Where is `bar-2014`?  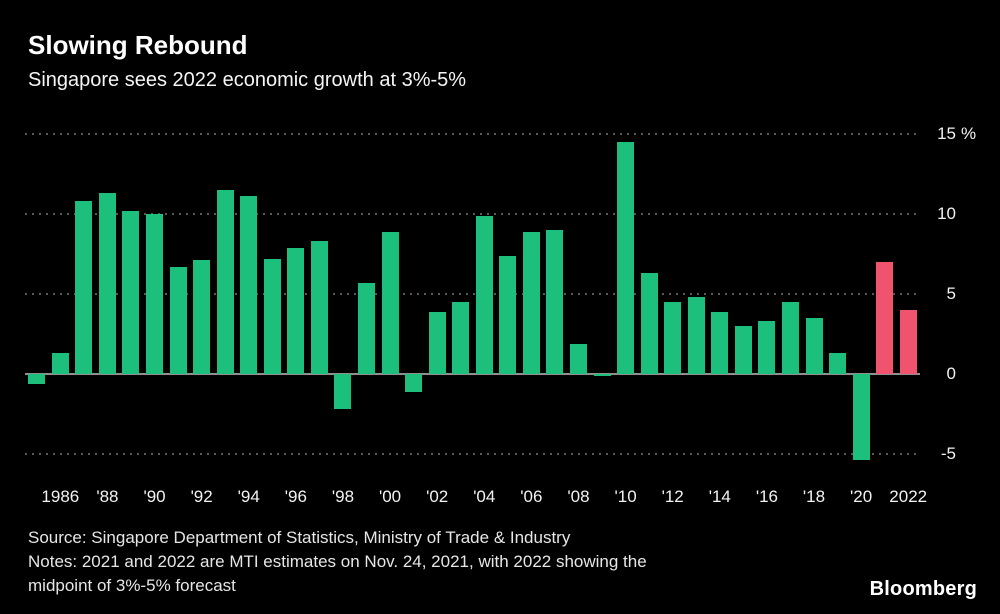 bar-2014 is located at coordinates (720, 342).